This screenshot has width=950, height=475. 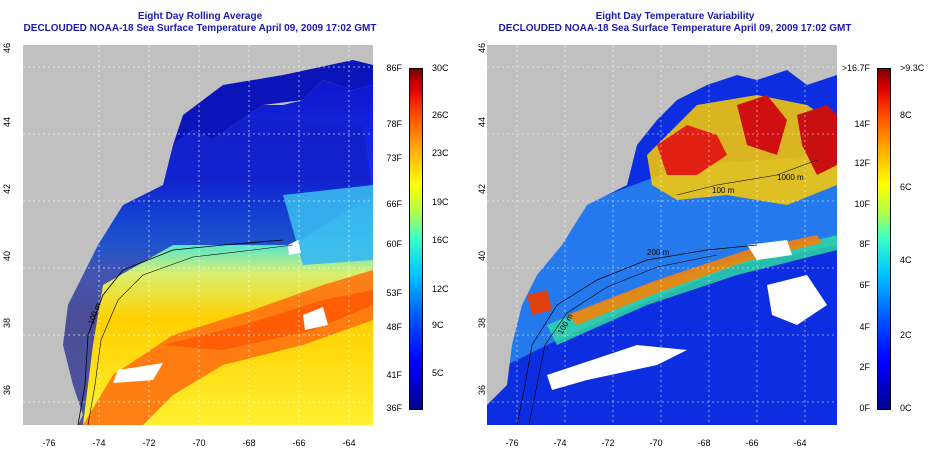 What do you see at coordinates (440, 68) in the screenshot?
I see `colorbar-label-c: 30C` at bounding box center [440, 68].